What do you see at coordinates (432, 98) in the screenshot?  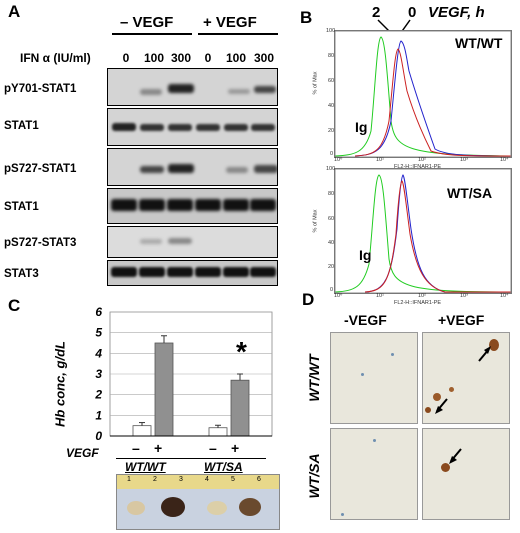 I see `vegf-0h-curve` at bounding box center [432, 98].